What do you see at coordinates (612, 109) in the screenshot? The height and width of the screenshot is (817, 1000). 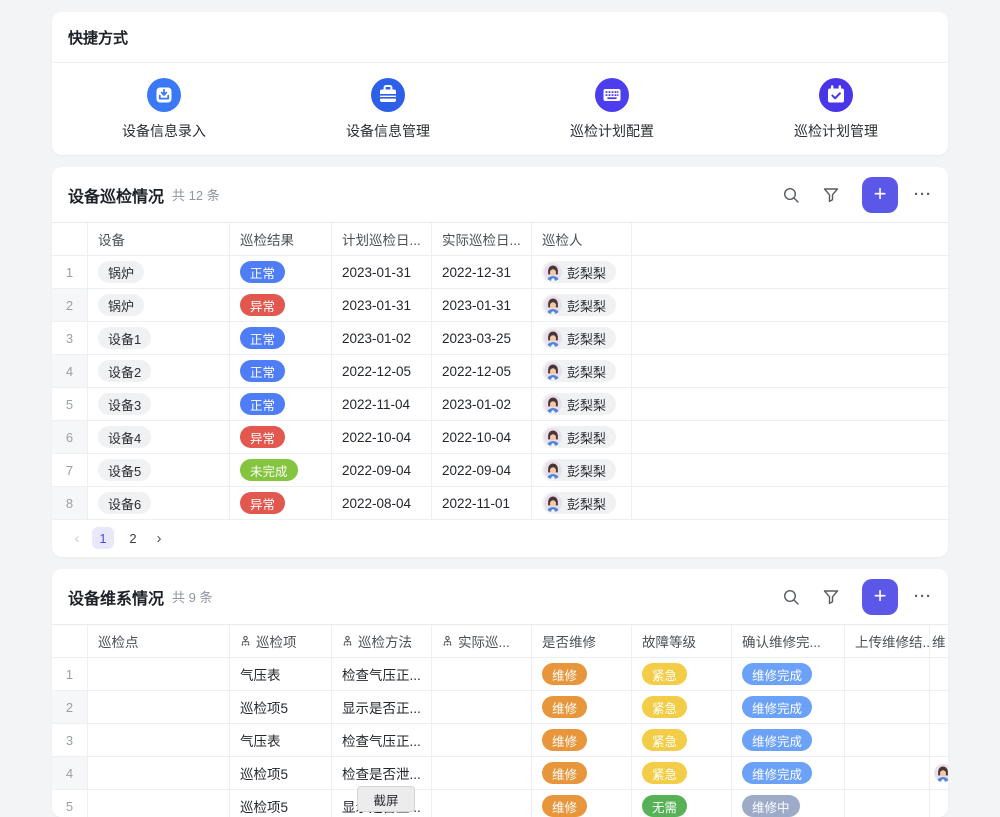 I see `shortcut-plan-config: 巡检计划配置` at bounding box center [612, 109].